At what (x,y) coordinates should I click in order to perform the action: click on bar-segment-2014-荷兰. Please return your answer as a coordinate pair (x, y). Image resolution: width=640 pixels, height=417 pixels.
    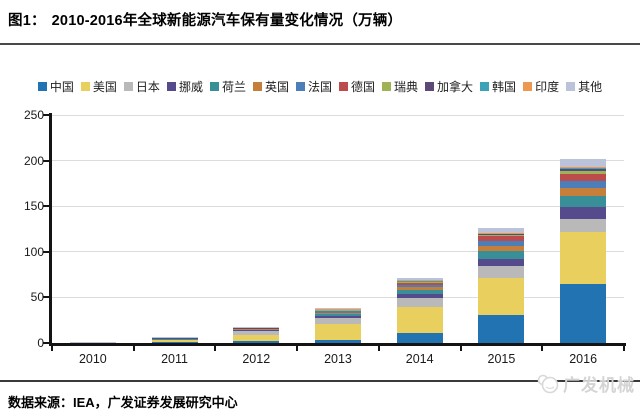
    Looking at the image, I should click on (419, 291).